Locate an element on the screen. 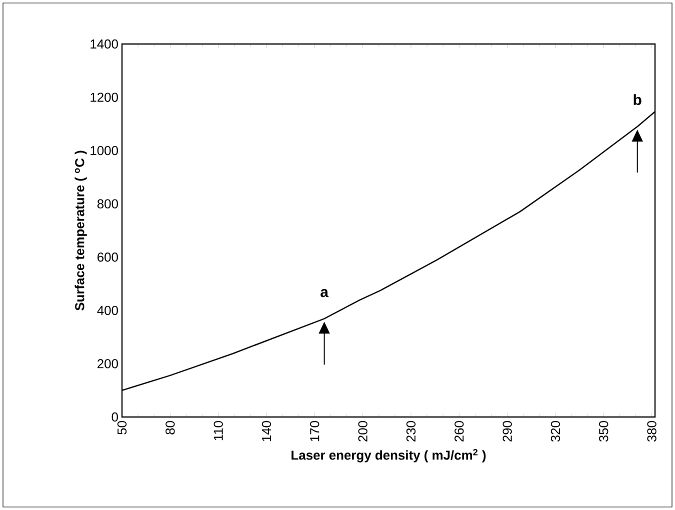 The height and width of the screenshot is (510, 675). x-axis-title: Laser energy density ( mJ/cm$^{2}$ ) is located at coordinates (389, 455).